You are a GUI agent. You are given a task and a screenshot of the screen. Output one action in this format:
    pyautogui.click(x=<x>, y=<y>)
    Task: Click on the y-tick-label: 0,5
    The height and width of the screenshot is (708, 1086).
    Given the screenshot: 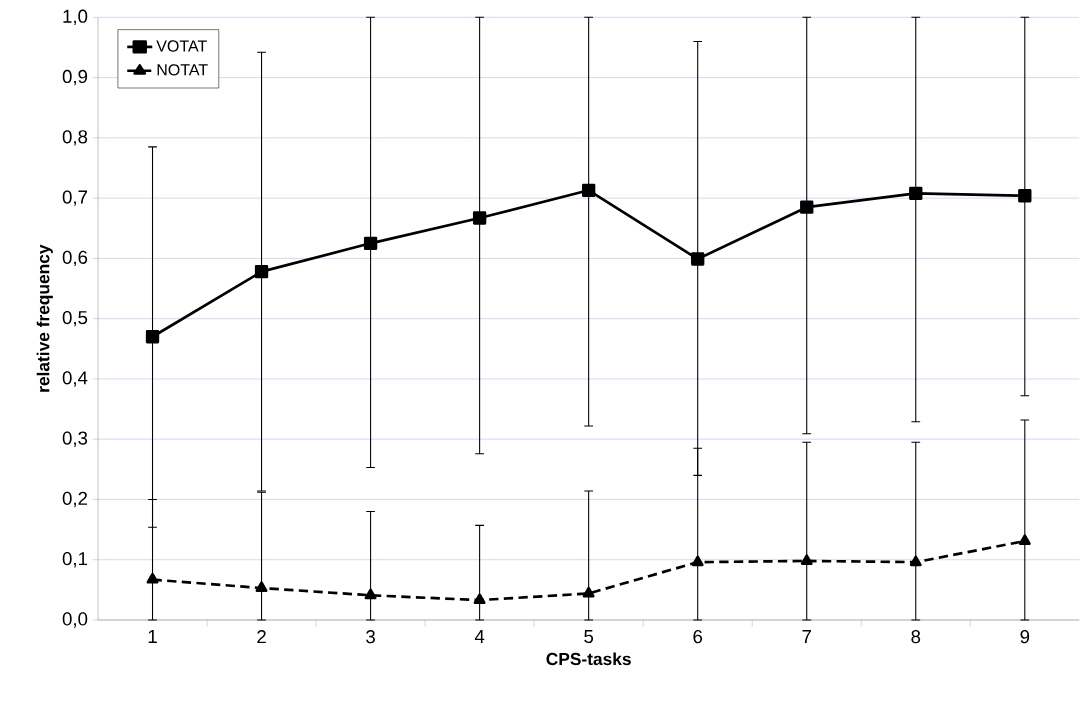 What is the action you would take?
    pyautogui.click(x=75, y=318)
    